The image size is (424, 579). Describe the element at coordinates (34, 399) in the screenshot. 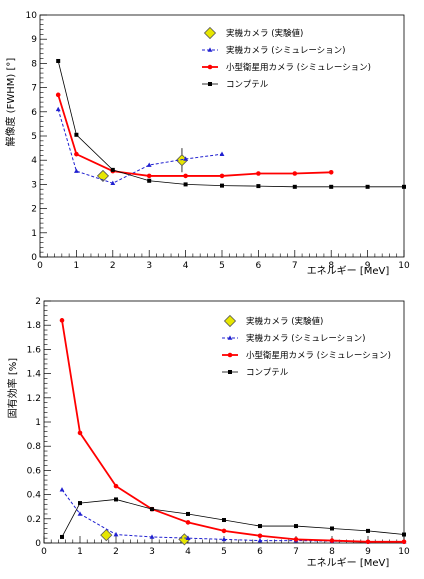

I see `y-tick-label: 1.2` at that location.